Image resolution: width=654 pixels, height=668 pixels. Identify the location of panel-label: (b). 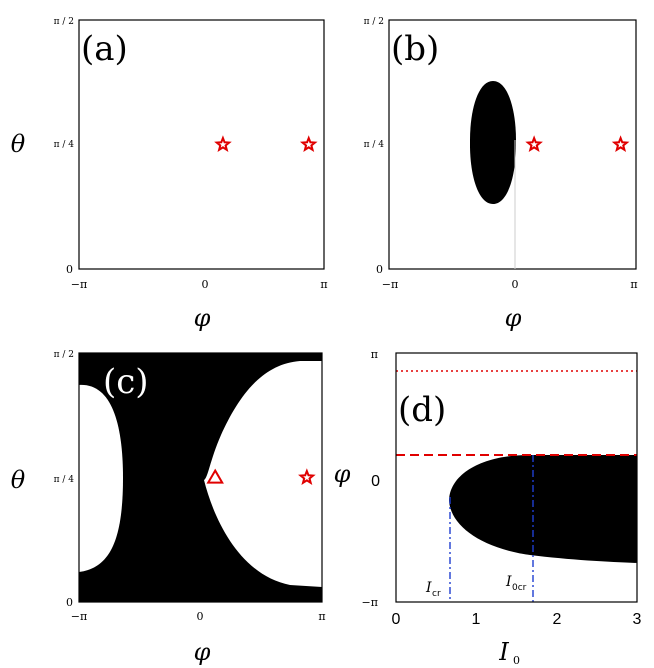
(415, 49).